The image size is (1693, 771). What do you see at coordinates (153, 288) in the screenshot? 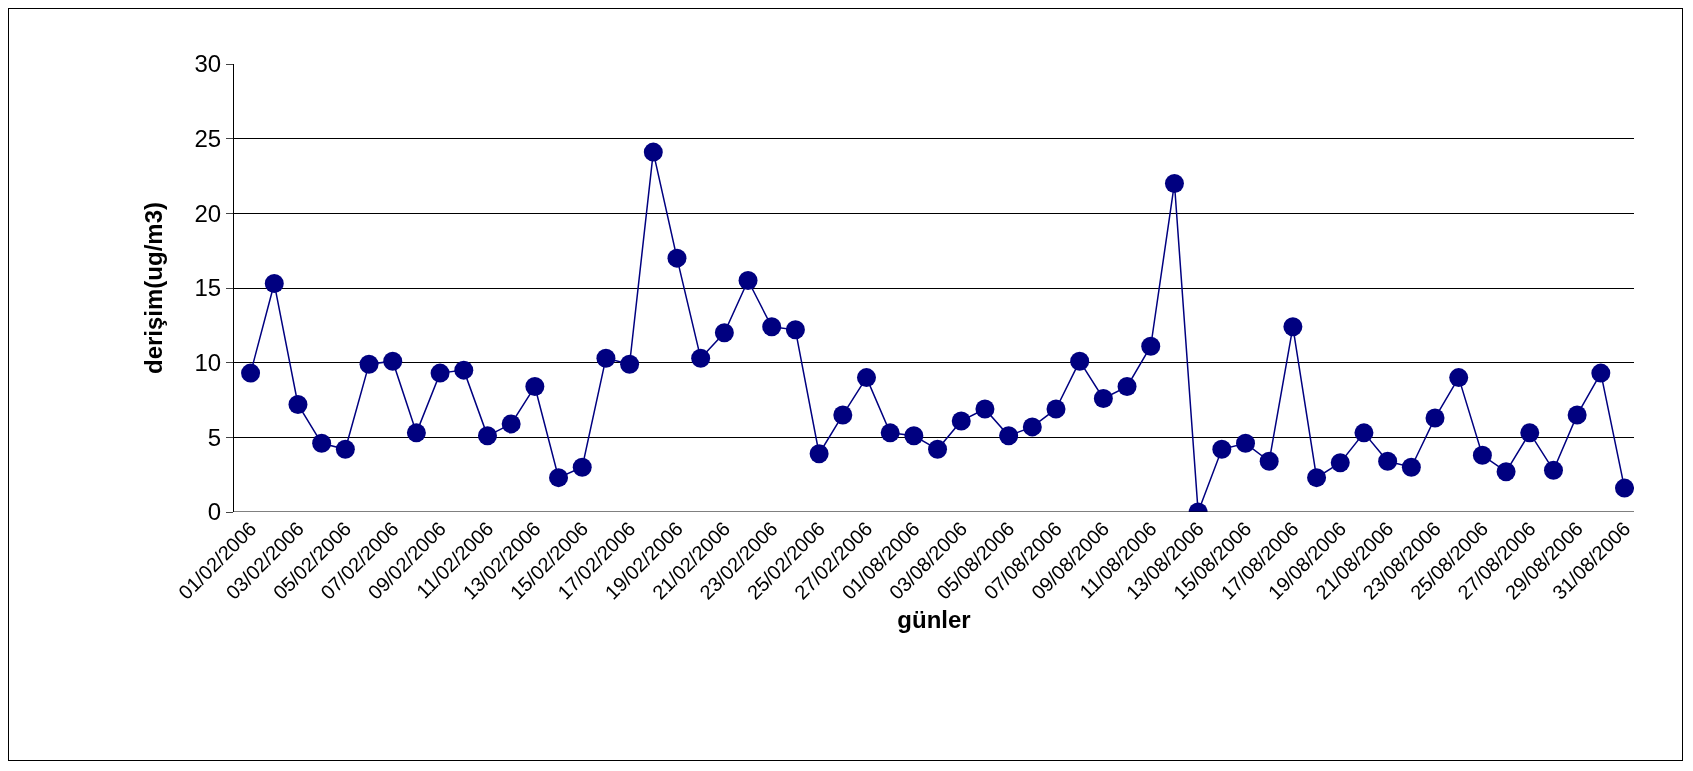
I see `y-axis-title: derişim(ug/m3)` at bounding box center [153, 288].